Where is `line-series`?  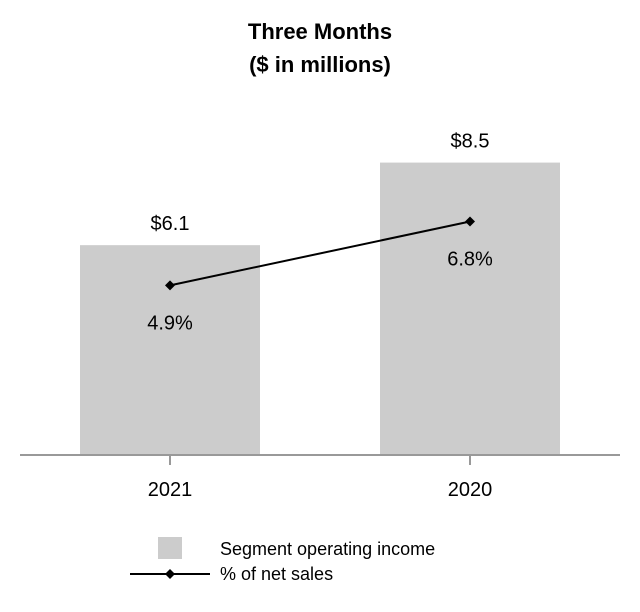
line-series is located at coordinates (320, 253).